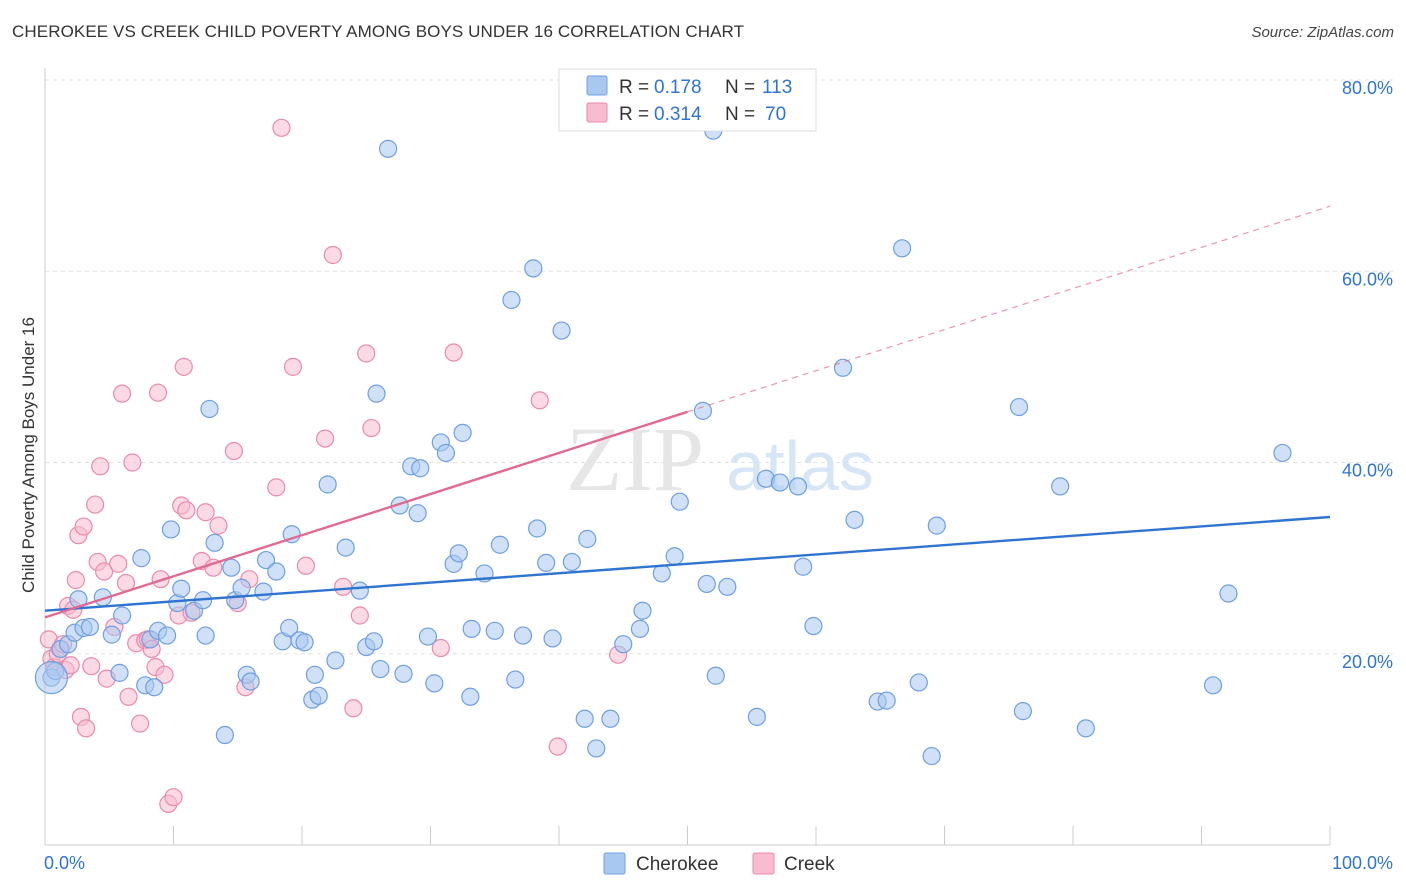  I want to click on y-axis-label: Child Poverty Among Boys Under 16, so click(28, 455).